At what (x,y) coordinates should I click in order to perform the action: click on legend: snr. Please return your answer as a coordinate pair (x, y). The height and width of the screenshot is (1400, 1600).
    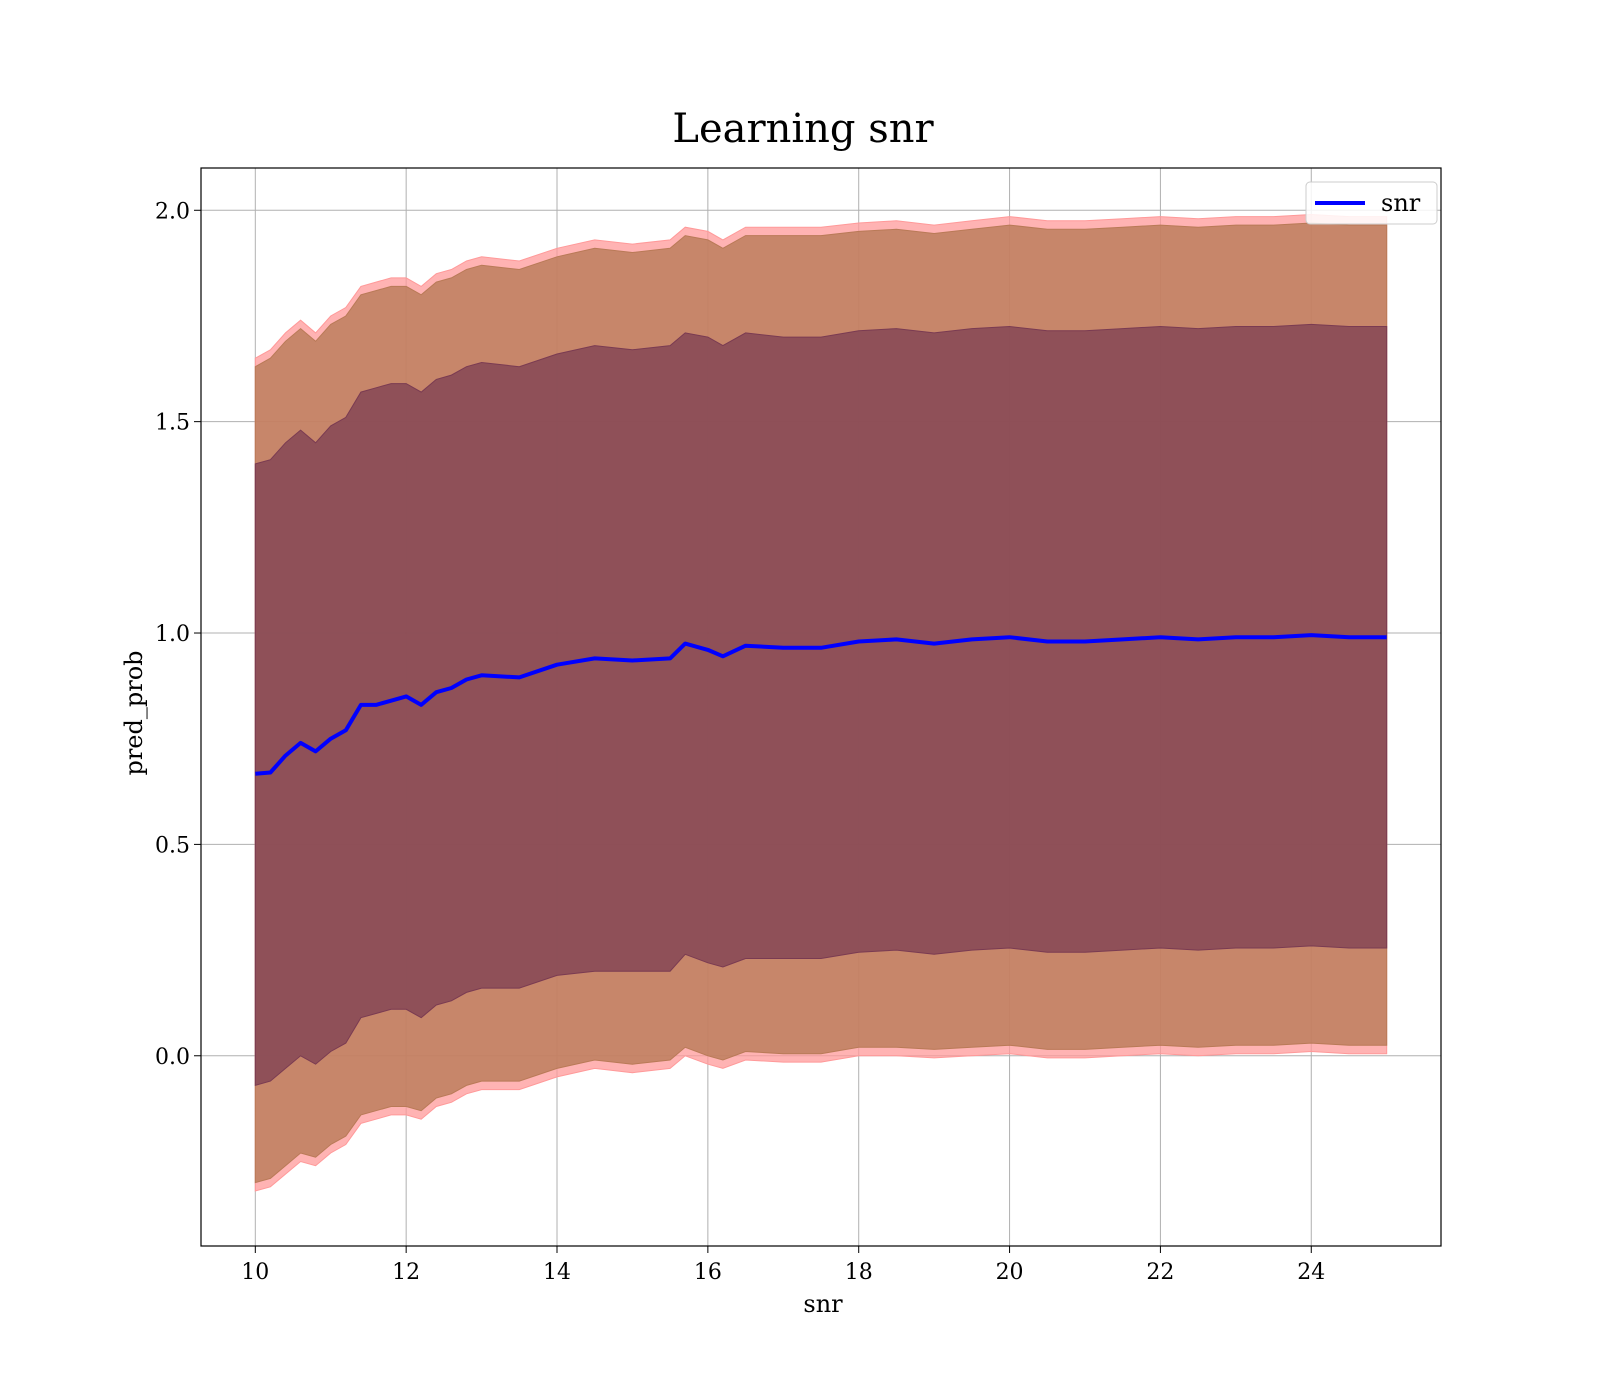
    Looking at the image, I should click on (1371, 203).